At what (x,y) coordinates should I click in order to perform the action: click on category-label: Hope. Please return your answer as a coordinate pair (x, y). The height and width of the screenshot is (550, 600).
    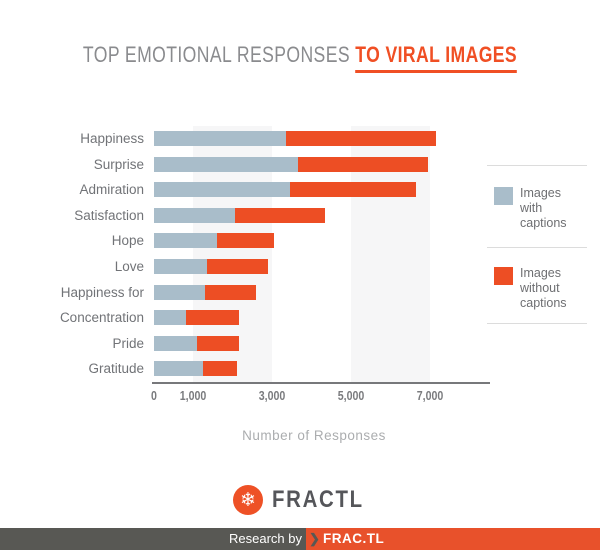
    Looking at the image, I should click on (127, 241).